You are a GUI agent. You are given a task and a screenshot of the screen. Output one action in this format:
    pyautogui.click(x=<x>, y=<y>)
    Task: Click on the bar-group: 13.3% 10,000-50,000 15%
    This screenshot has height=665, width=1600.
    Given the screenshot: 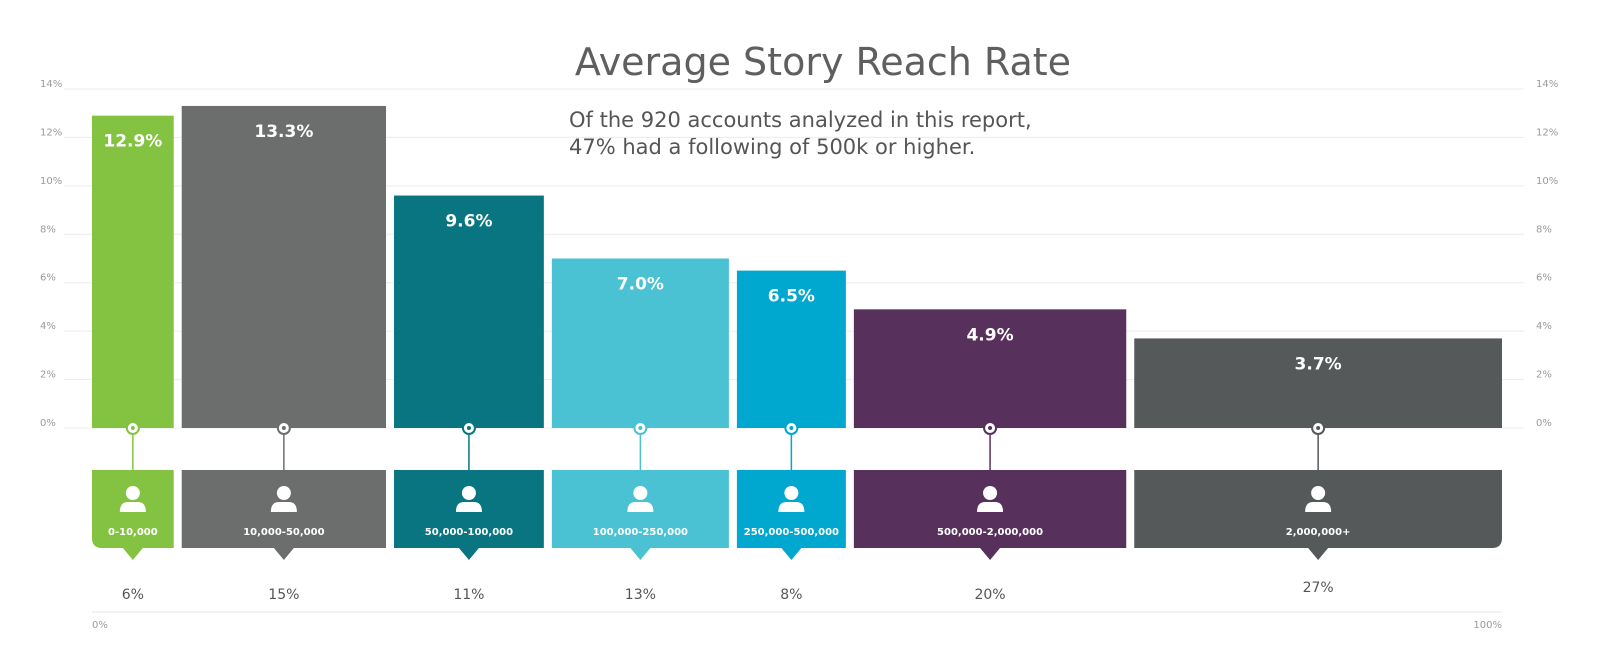 What is the action you would take?
    pyautogui.click(x=284, y=354)
    